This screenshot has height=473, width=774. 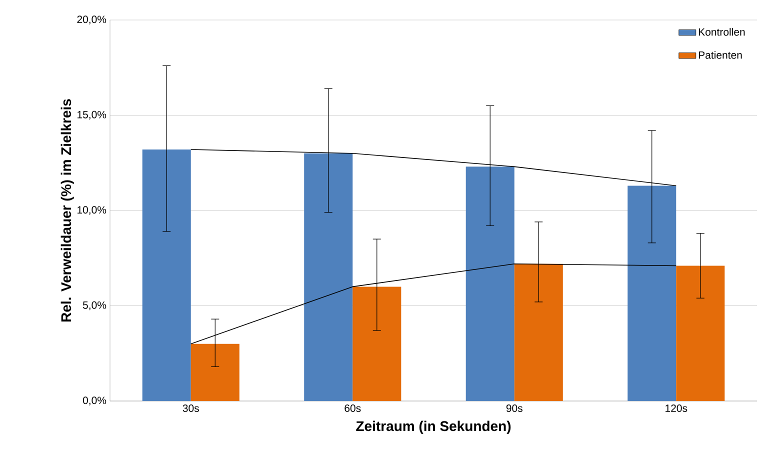 I want to click on y-tick-label: 10,0%, so click(x=92, y=210).